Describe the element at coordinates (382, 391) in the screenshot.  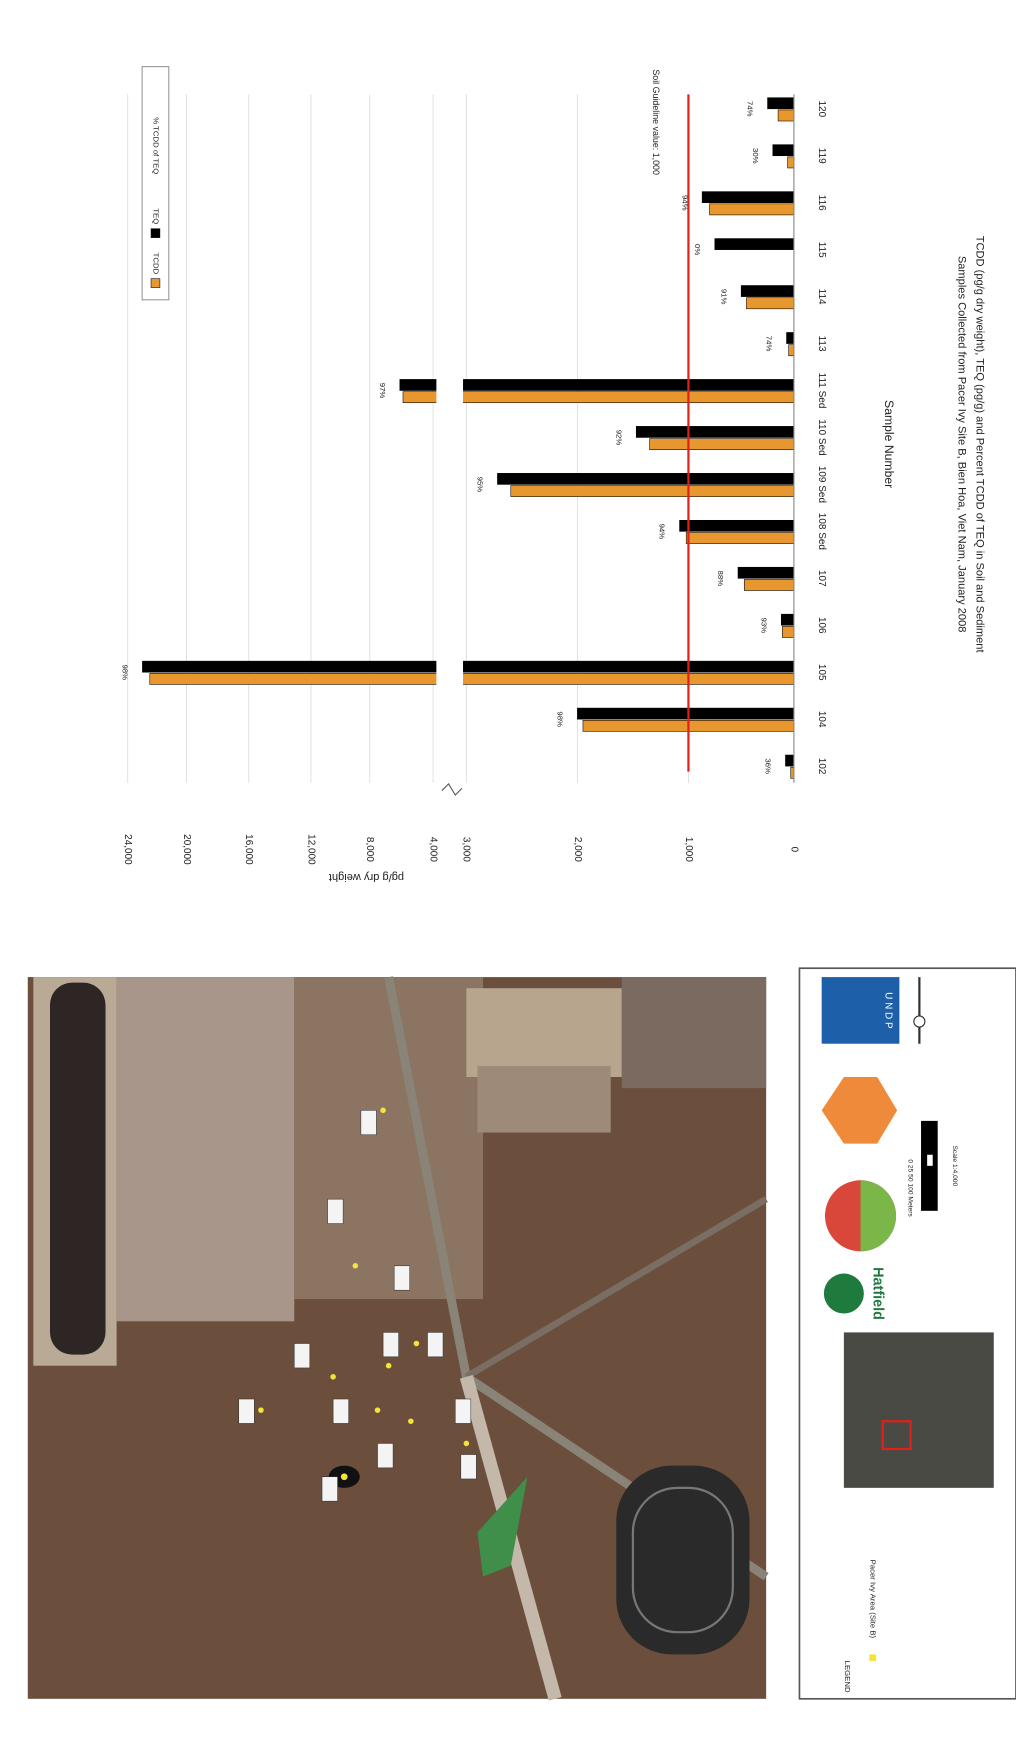
I see `value-label: 97%` at that location.